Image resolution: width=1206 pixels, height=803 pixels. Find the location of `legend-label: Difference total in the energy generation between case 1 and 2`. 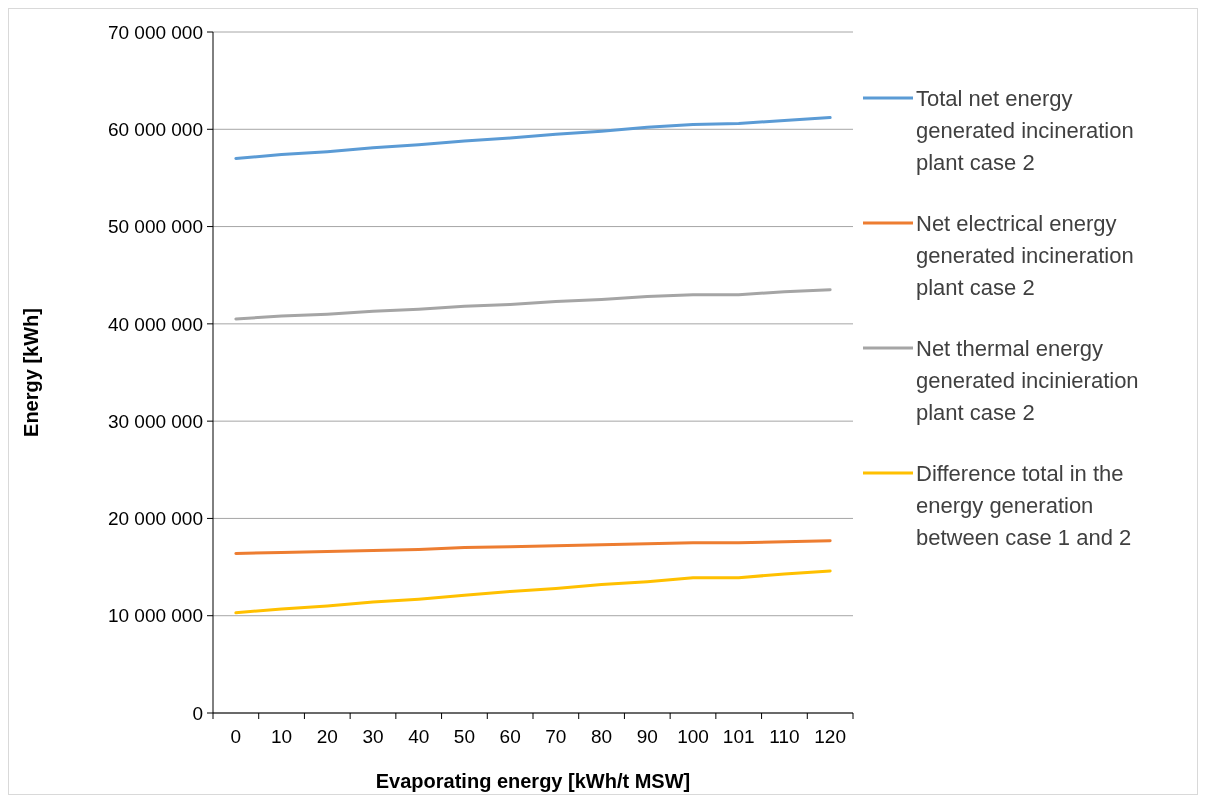

legend-label: Difference total in the energy generation between case 1 and 2 is located at coordinates (1024, 505).